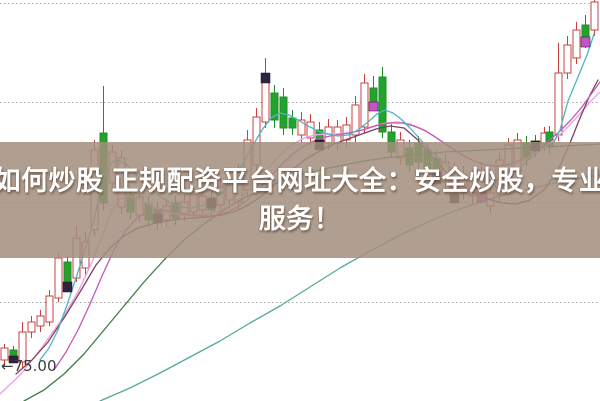  Describe the element at coordinates (29, 366) in the screenshot. I see `price-label: ←75.00` at that location.